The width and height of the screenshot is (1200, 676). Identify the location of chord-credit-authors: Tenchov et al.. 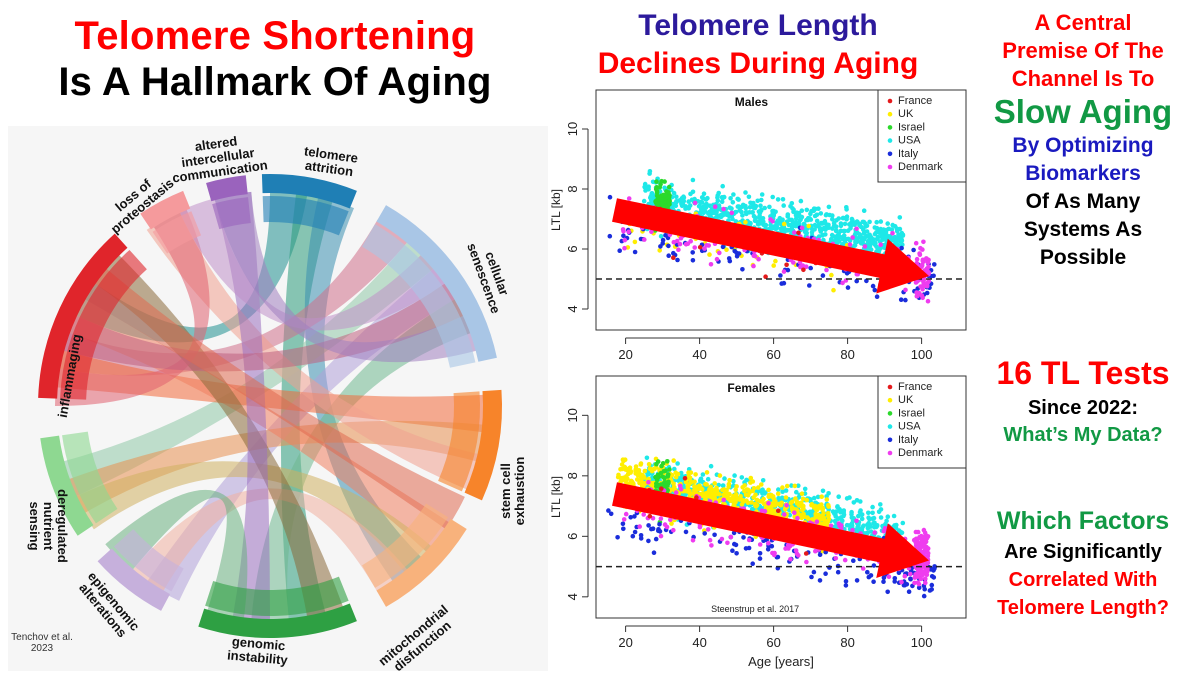
(42, 637).